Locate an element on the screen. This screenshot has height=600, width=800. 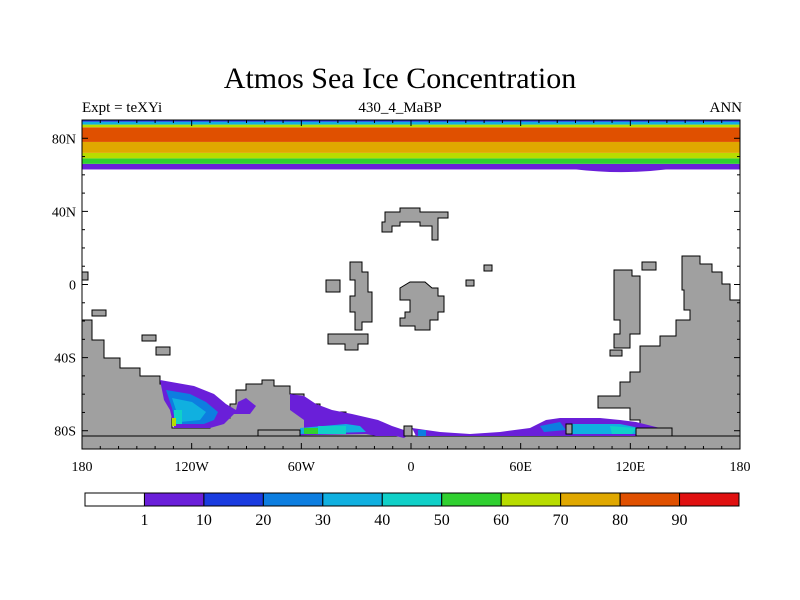
x-tick-label: 60E is located at coordinates (520, 467).